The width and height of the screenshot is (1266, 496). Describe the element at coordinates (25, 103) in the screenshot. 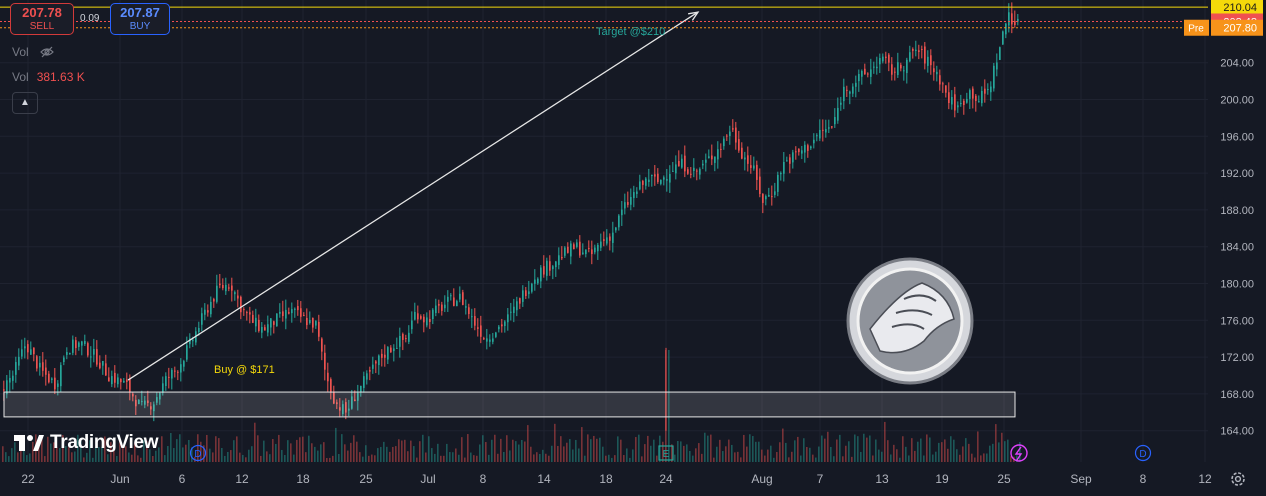

I see `collapse-legend-button: ▲` at that location.